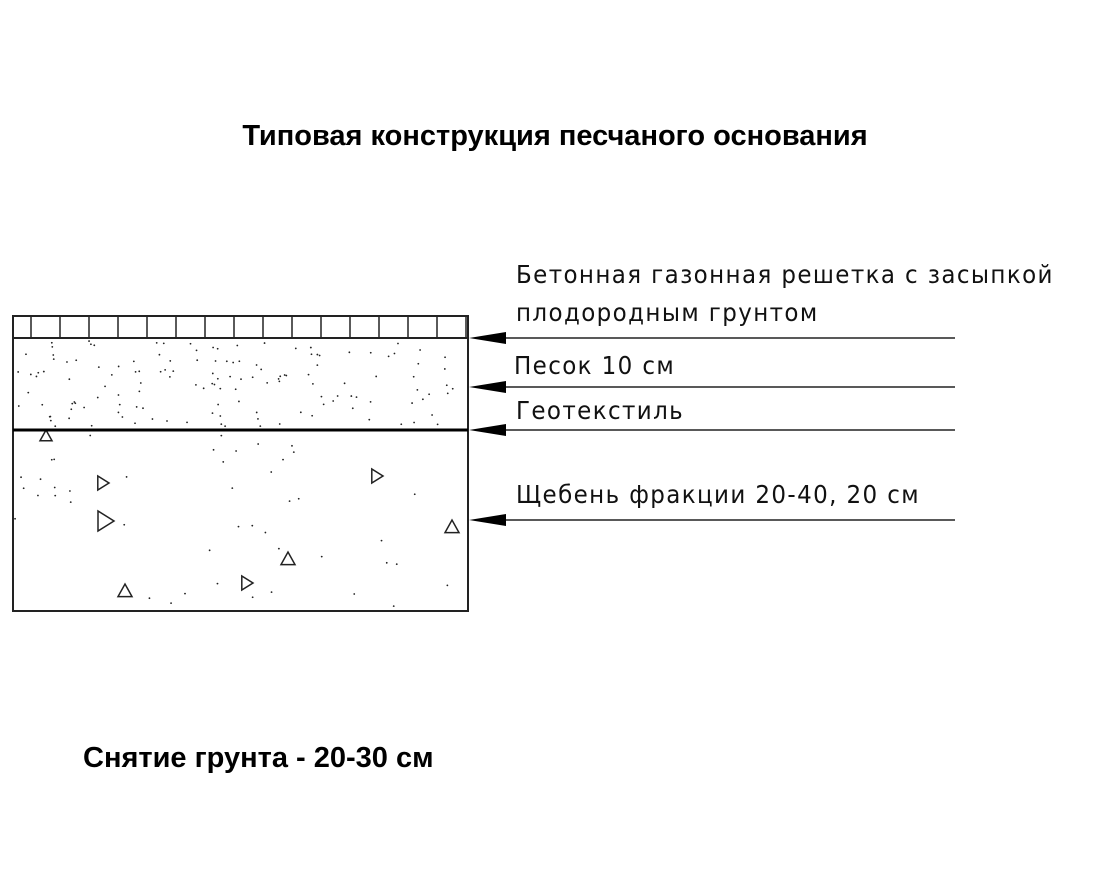  What do you see at coordinates (600, 410) in the screenshot?
I see `label-geotextile: Геотекстиль` at bounding box center [600, 410].